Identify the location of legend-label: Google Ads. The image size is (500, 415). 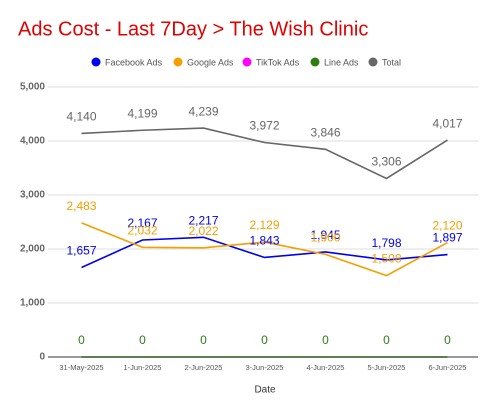
(210, 62).